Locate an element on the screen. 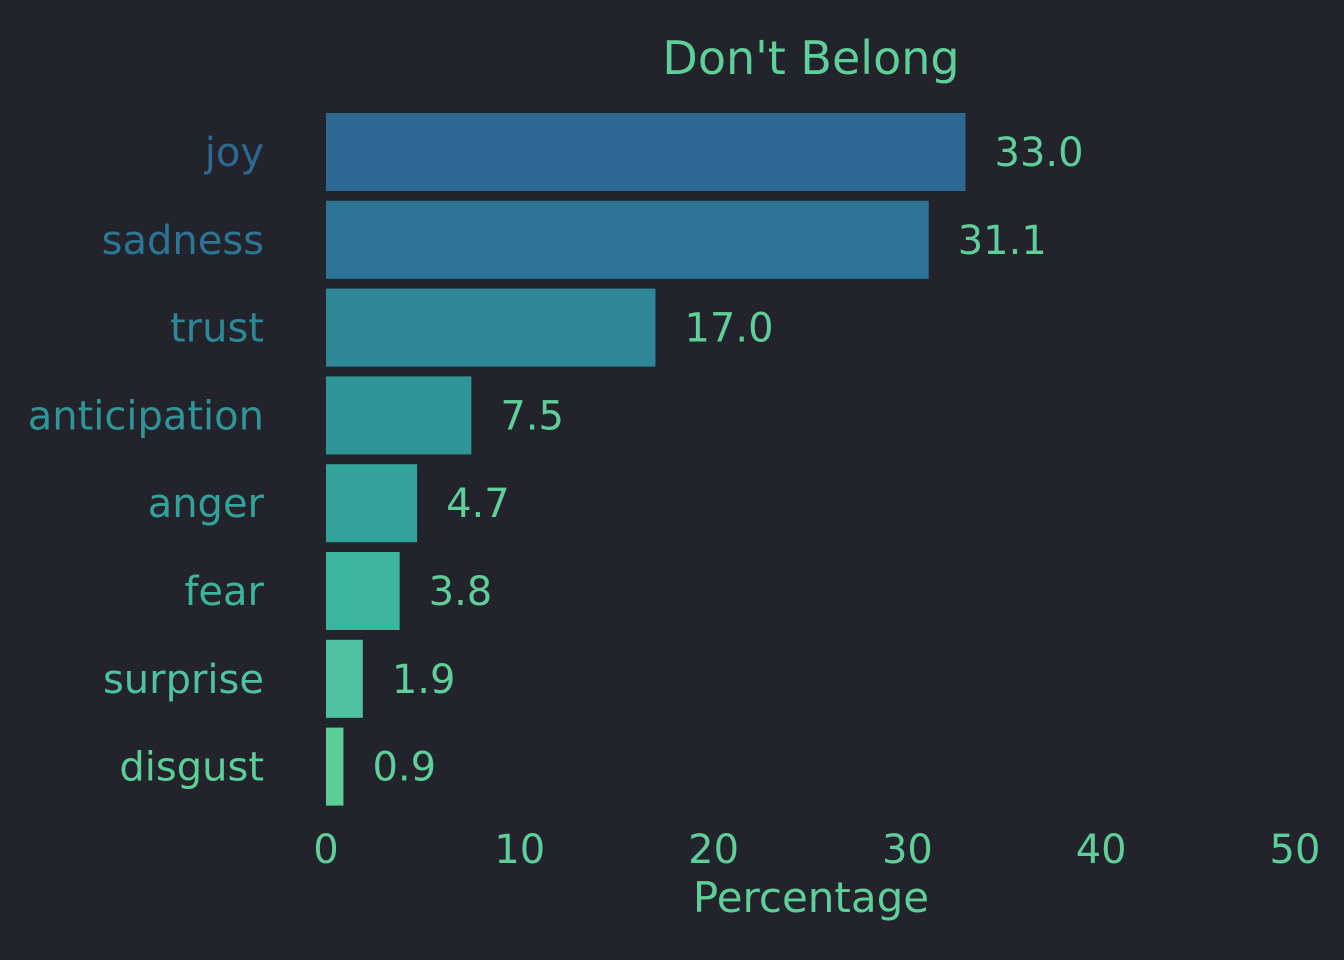  category-label-fear: fear is located at coordinates (224, 592).